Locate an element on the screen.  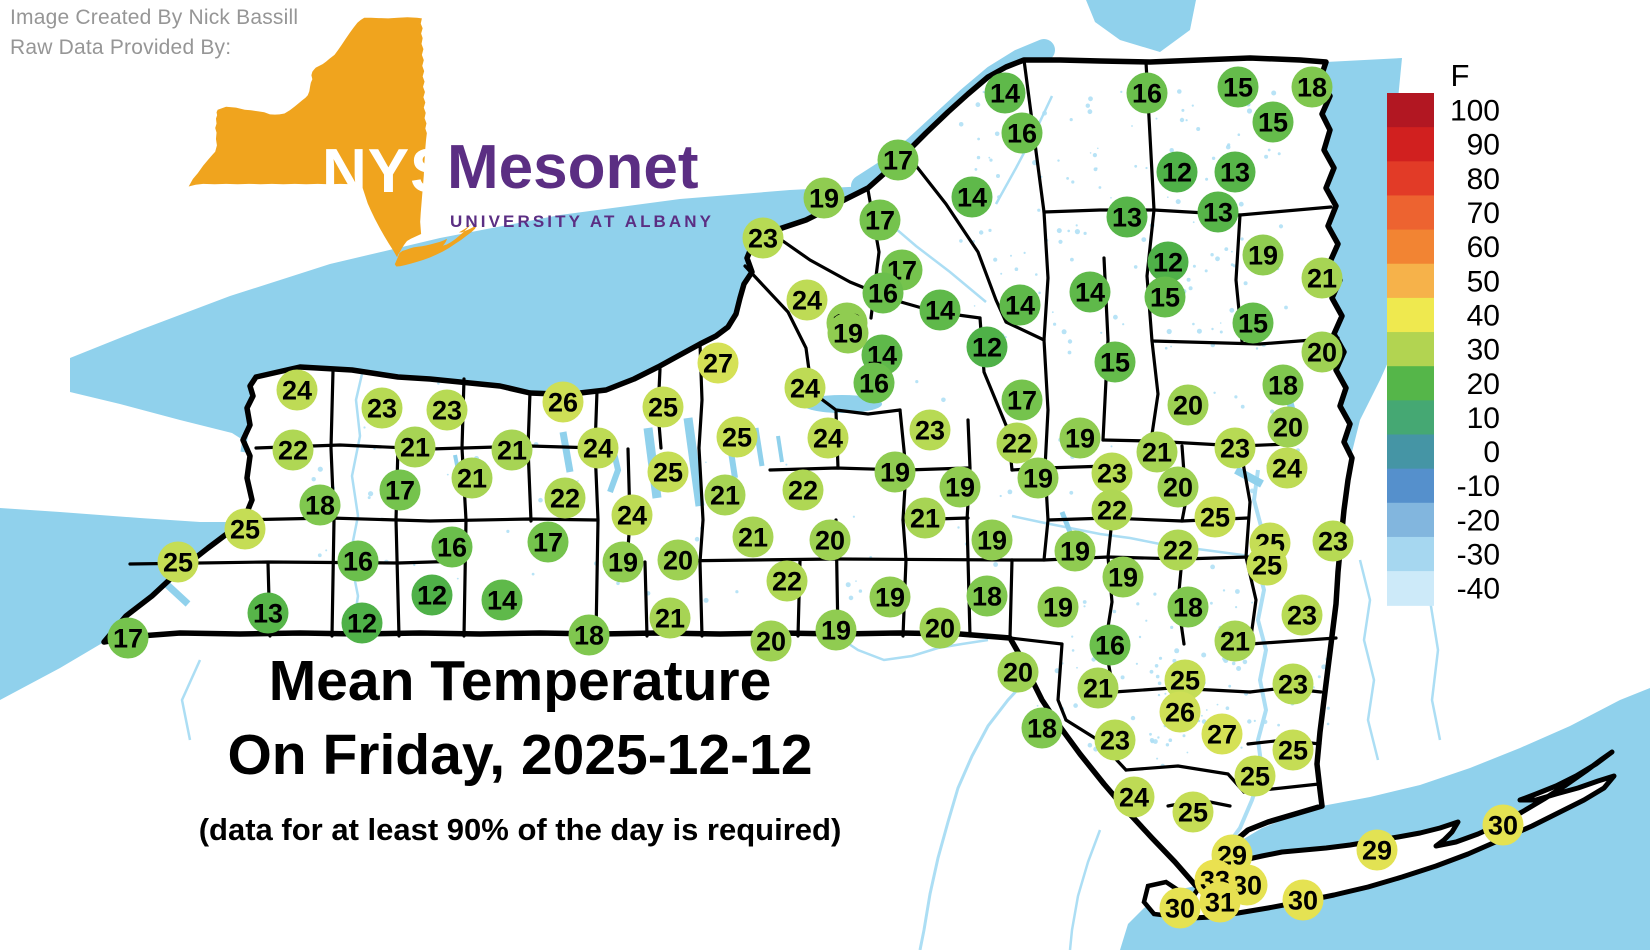
station-temperature-value: 18 is located at coordinates (987, 597).